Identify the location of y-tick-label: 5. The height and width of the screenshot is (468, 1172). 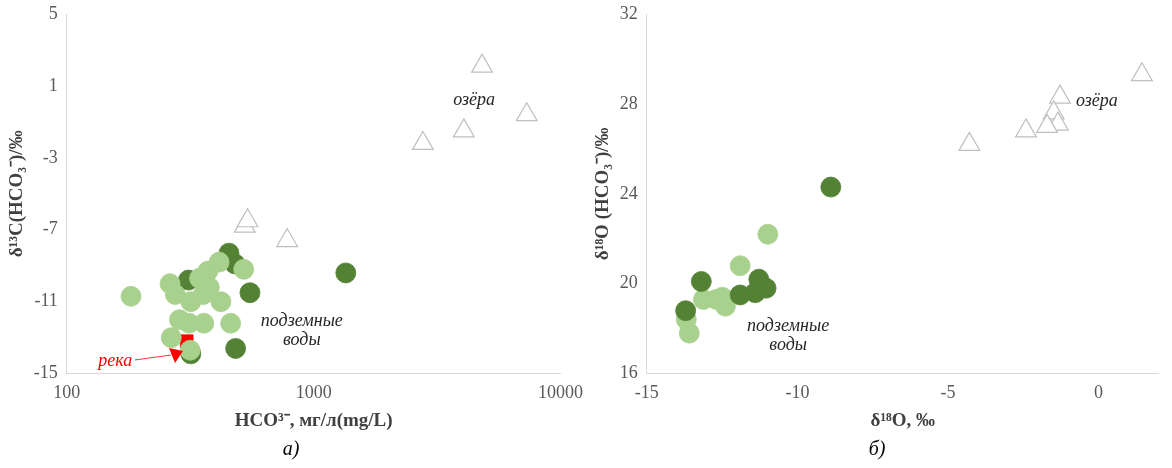
(53, 12).